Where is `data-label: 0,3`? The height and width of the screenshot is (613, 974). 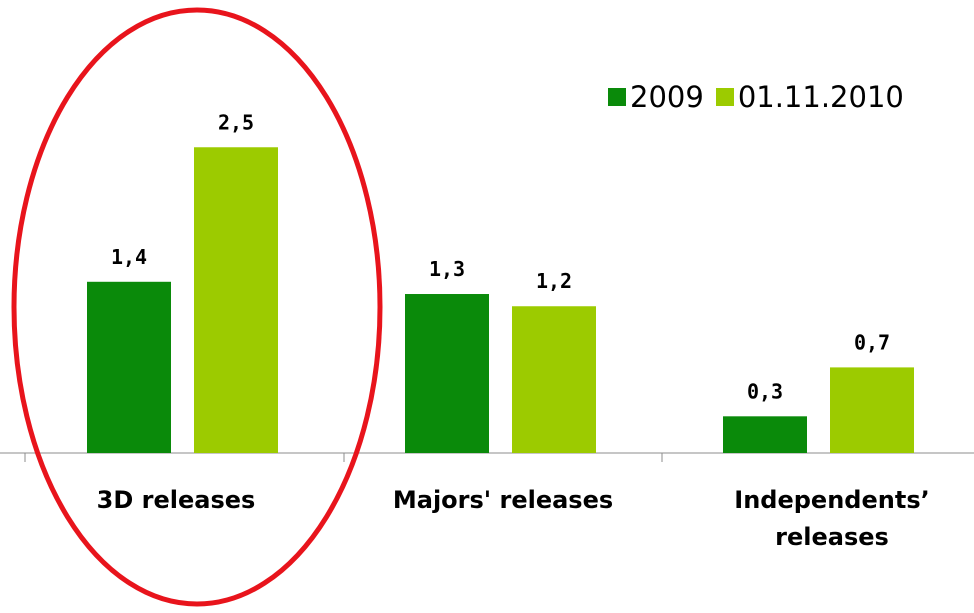 data-label: 0,3 is located at coordinates (765, 391).